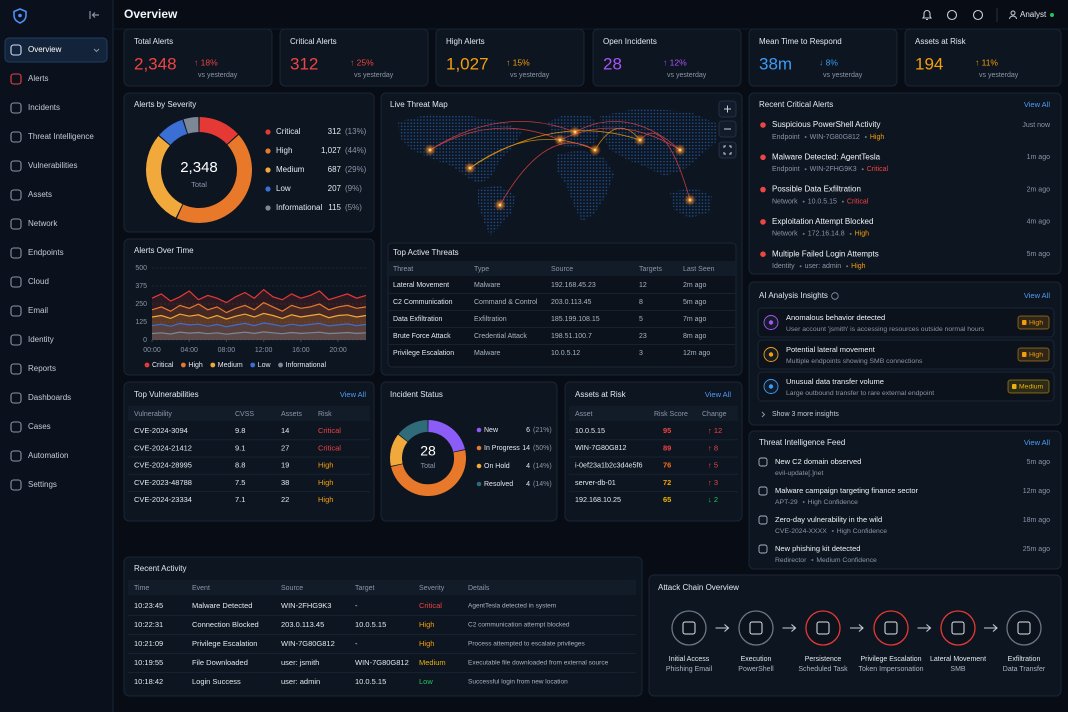  Describe the element at coordinates (791, 560) in the screenshot. I see `meta-text: Redirector` at that location.